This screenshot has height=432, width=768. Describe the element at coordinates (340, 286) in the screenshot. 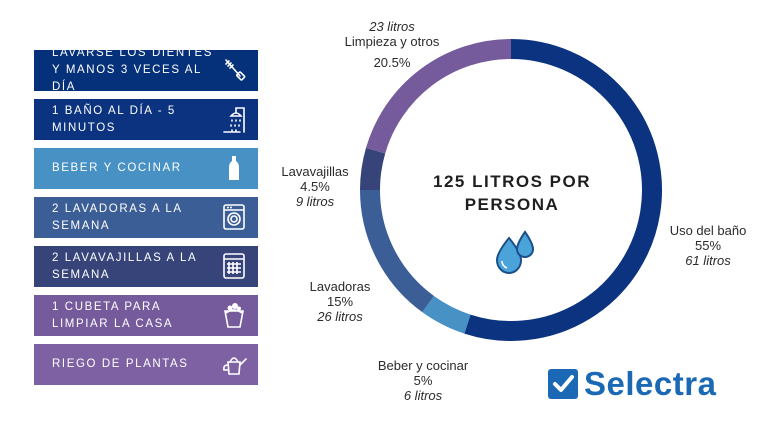

I see `slice-name: Lavadoras` at that location.